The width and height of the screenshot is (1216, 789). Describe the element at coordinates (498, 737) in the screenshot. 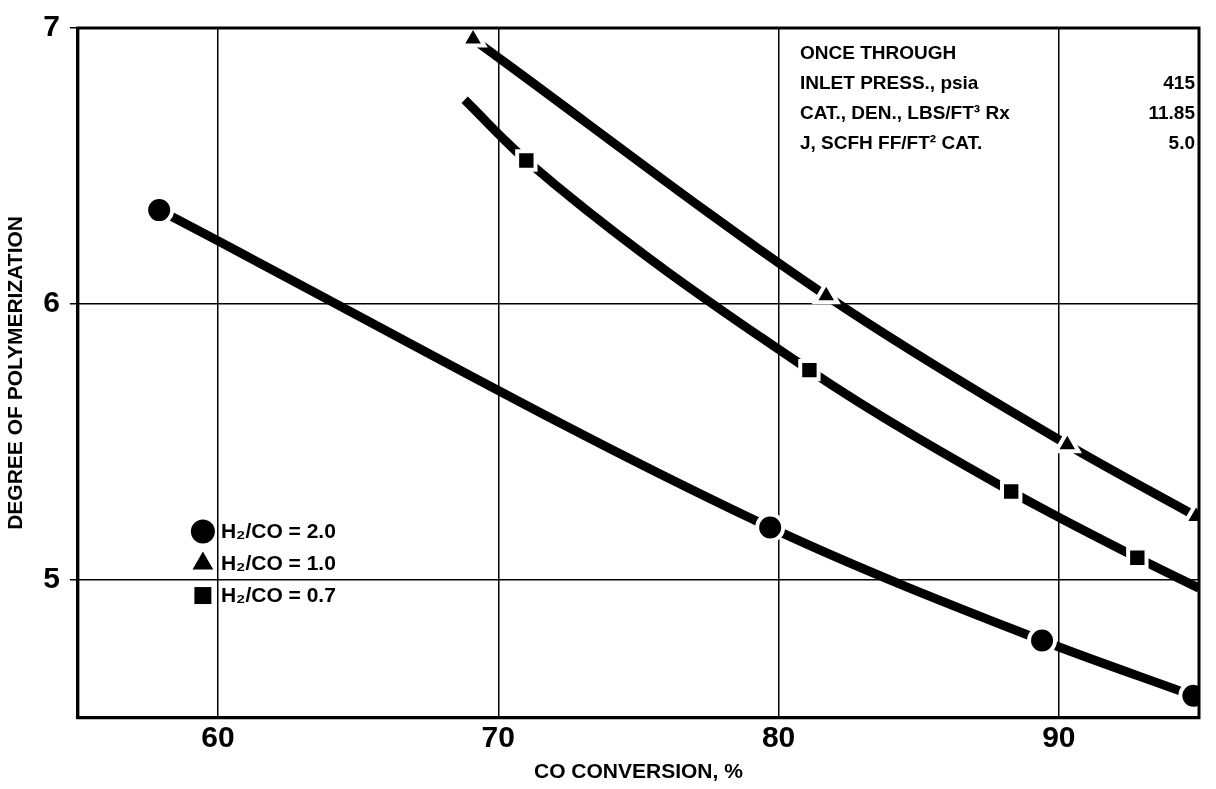

I see `x-tick-label: 70` at that location.